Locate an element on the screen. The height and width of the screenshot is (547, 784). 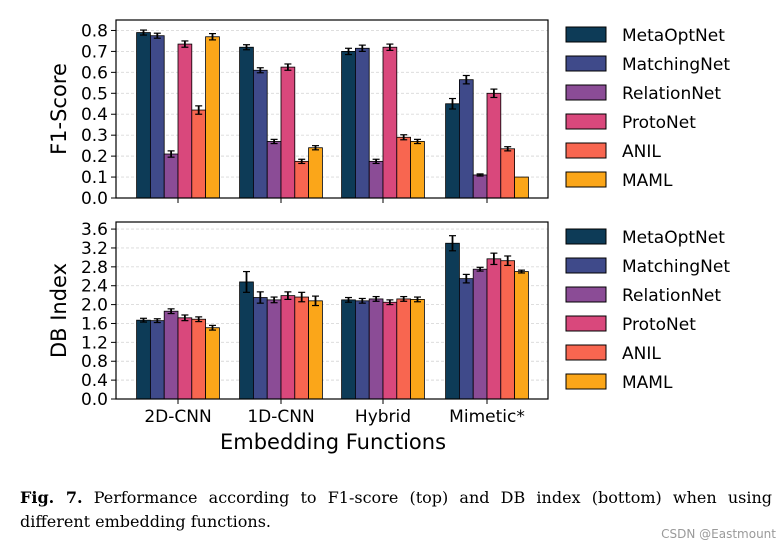
y-tick-label: 2.8 is located at coordinates (94, 268).